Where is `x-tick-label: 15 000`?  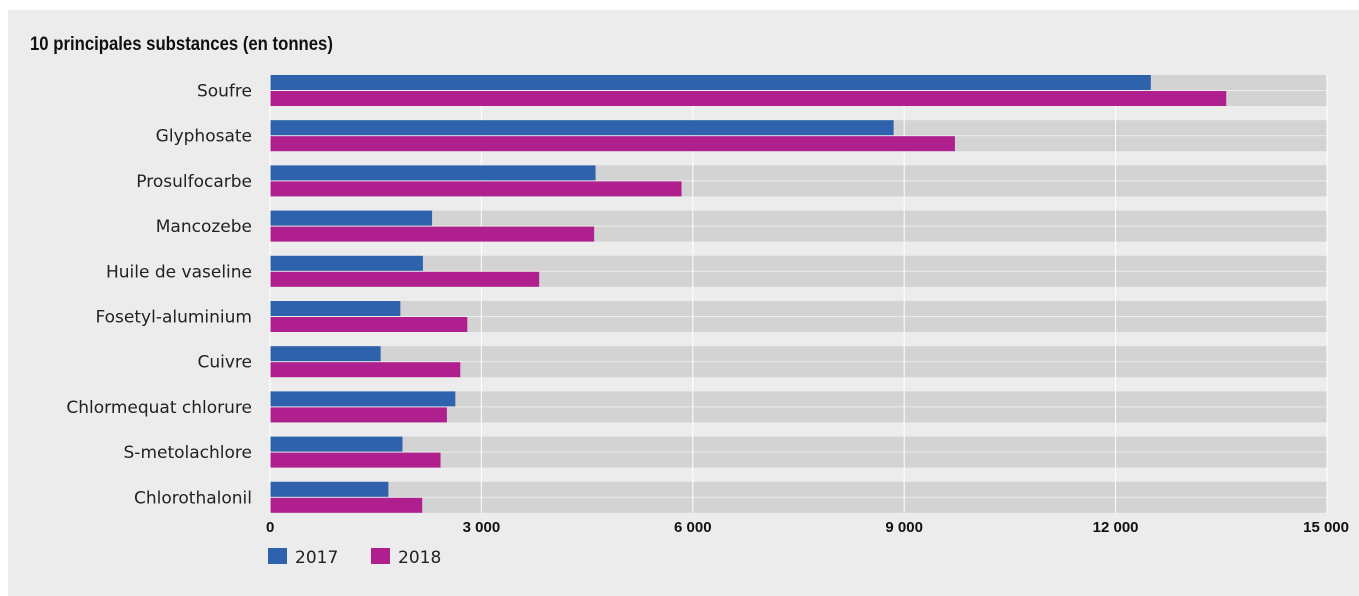 x-tick-label: 15 000 is located at coordinates (1326, 527).